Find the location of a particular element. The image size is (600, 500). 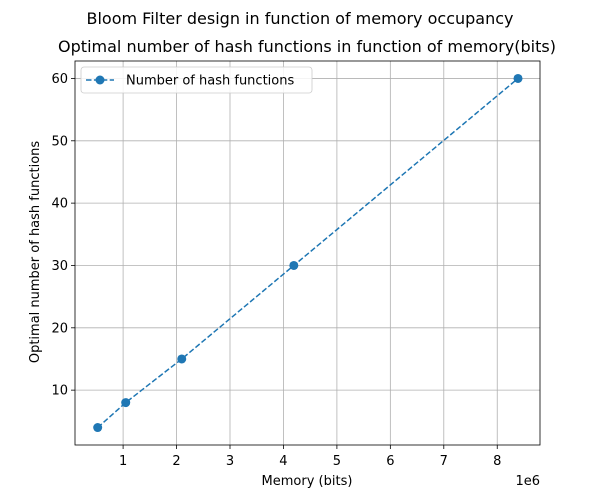

x-tick-label: 4 is located at coordinates (283, 461).